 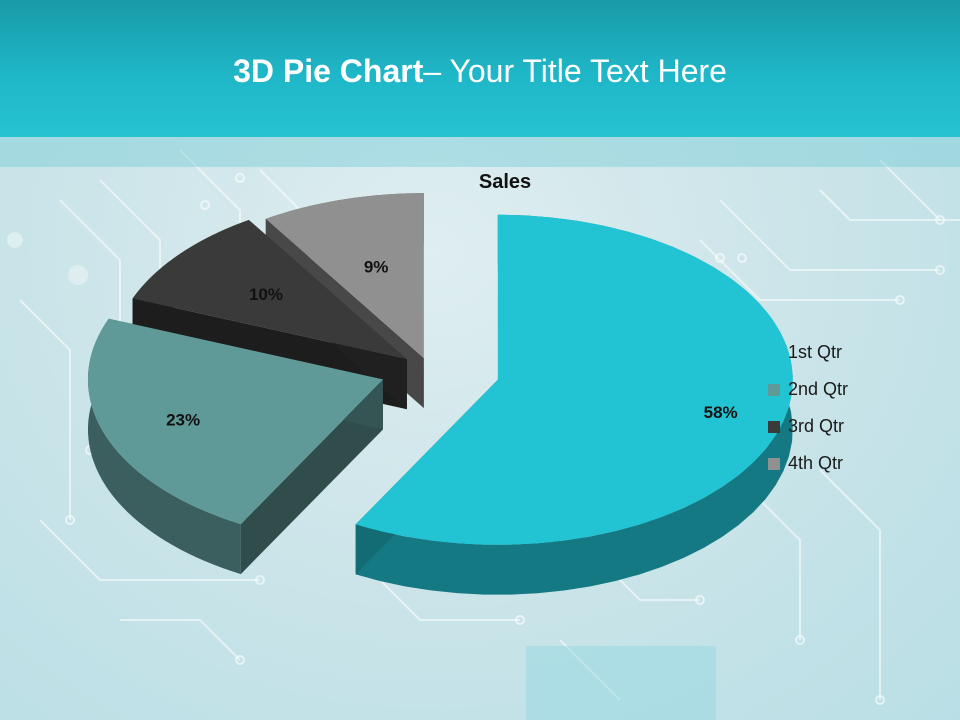 What do you see at coordinates (328, 71) in the screenshot?
I see `slide-title-bold: 3D Pie Chart` at bounding box center [328, 71].